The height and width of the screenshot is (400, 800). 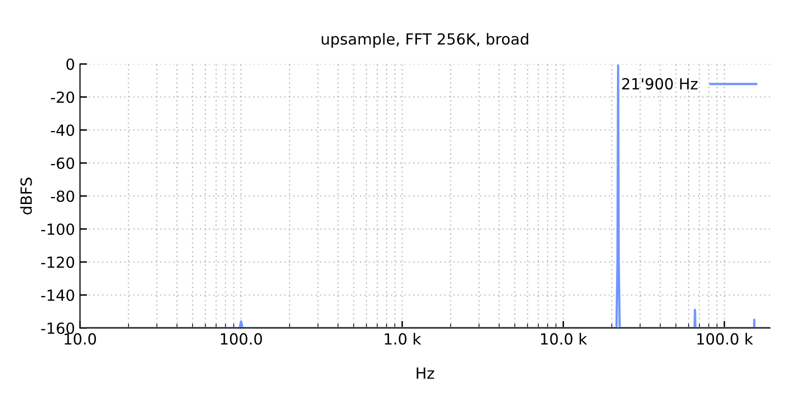 What do you see at coordinates (26, 196) in the screenshot?
I see `y-axis-title: dBFS` at bounding box center [26, 196].